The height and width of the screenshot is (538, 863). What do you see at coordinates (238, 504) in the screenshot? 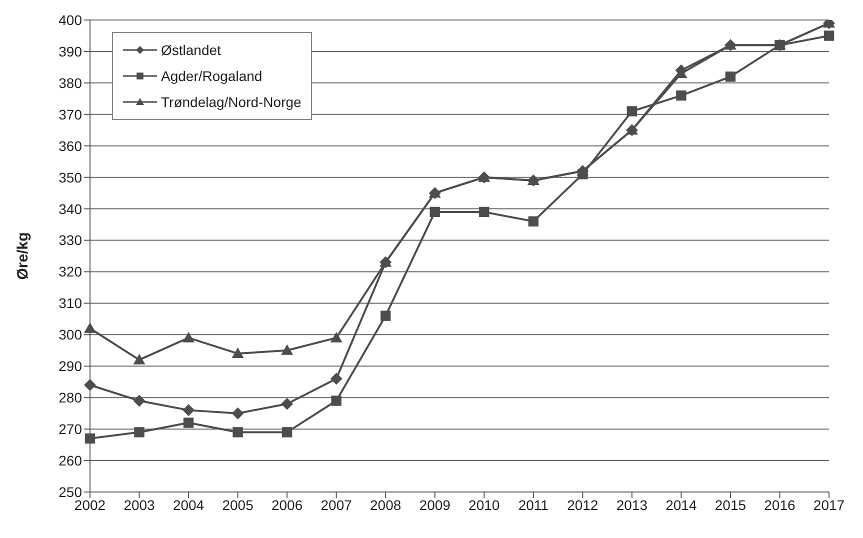
I see `x-tick-label: 2005` at bounding box center [238, 504].